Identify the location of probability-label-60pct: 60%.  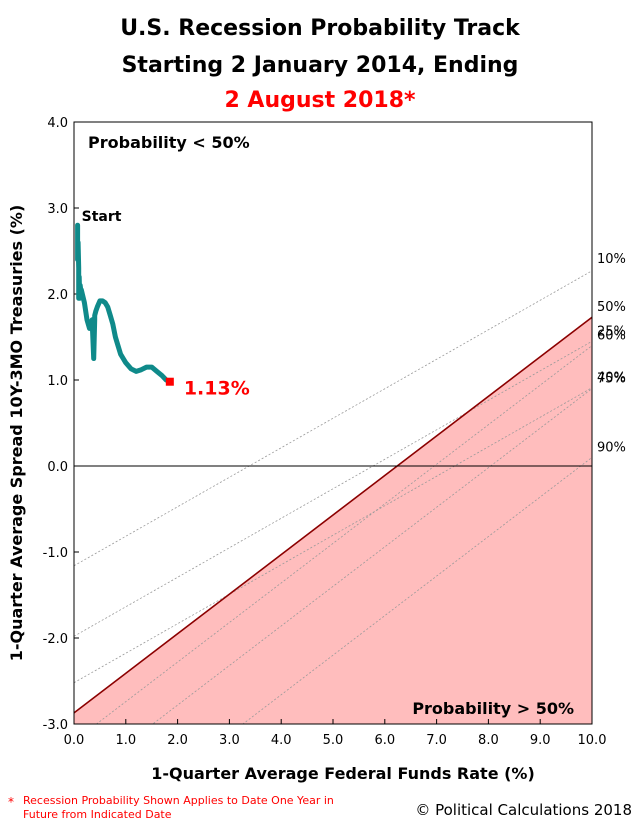
(611, 336).